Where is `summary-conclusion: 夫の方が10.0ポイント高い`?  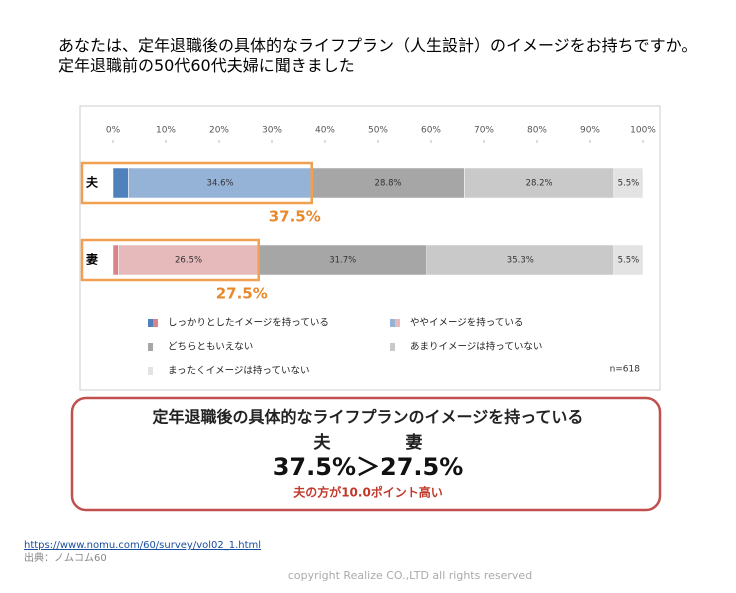
summary-conclusion: 夫の方が10.0ポイント高い is located at coordinates (367, 492).